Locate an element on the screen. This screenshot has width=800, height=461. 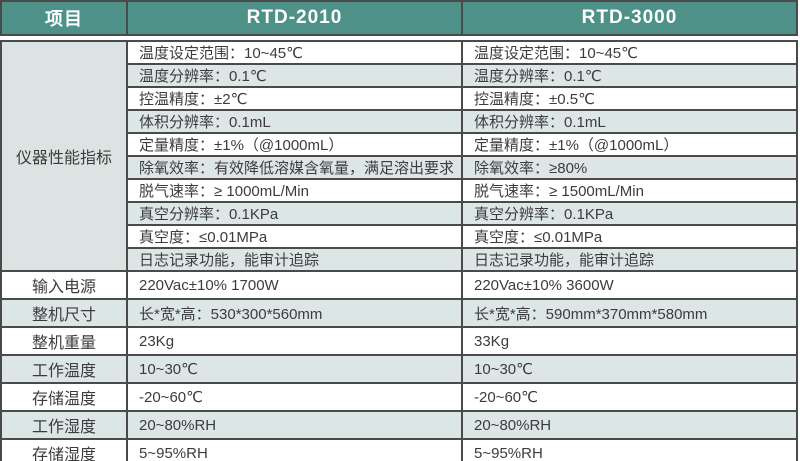
perf-cell-rtd3000: 日志记录功能，能审计追踪 is located at coordinates (629, 259).